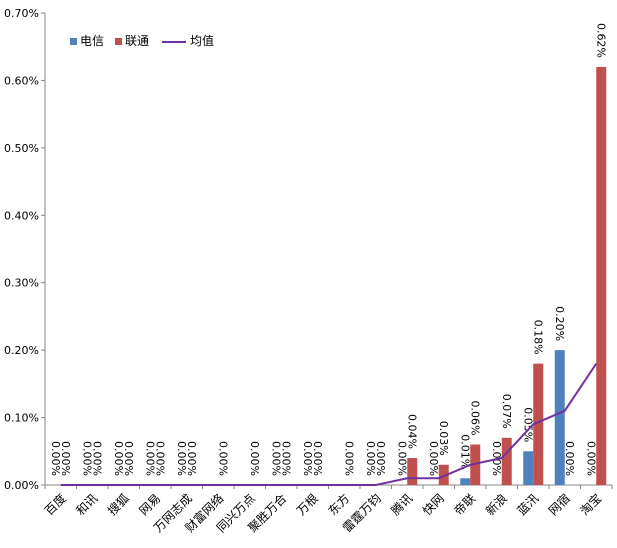  Describe the element at coordinates (443, 438) in the screenshot. I see `data-label: 0.03%` at that location.